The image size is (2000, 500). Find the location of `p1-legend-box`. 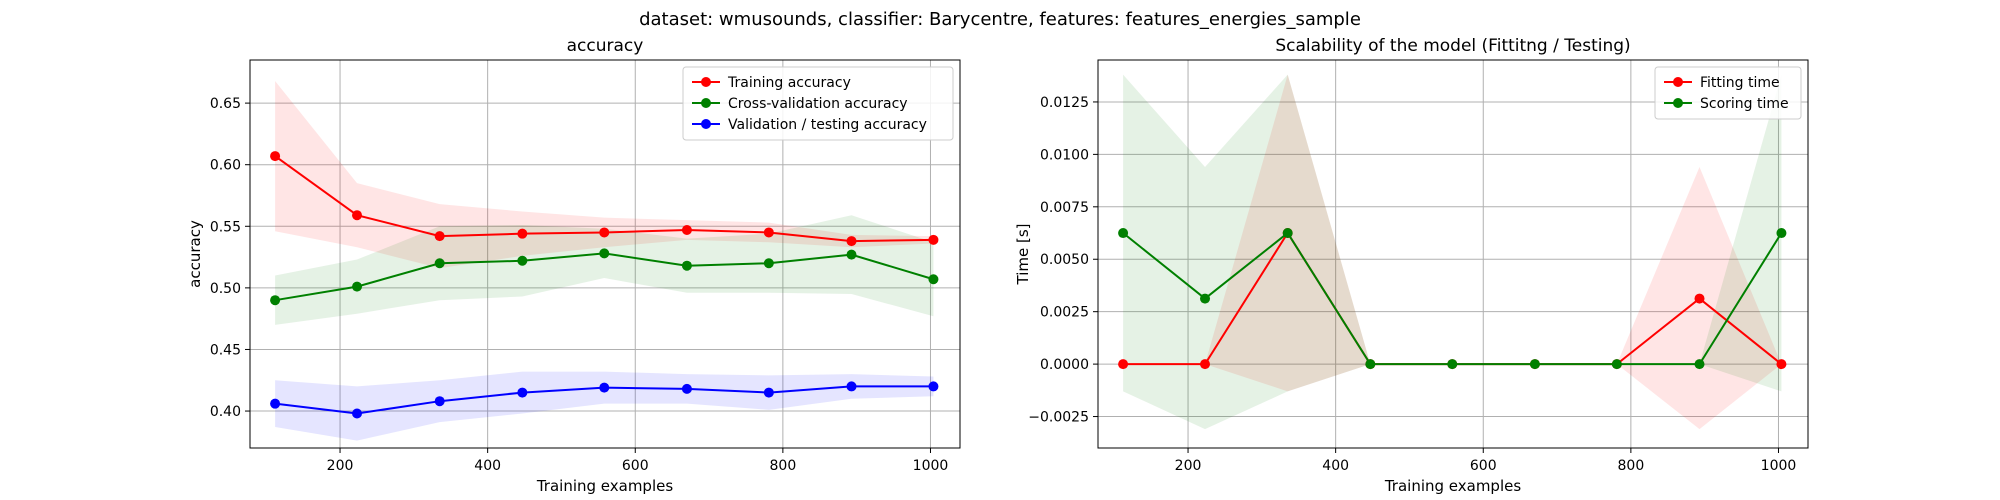

p1-legend-box is located at coordinates (1728, 93).